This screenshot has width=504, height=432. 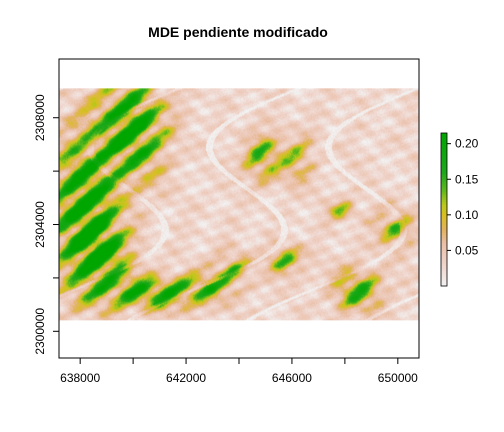 What do you see at coordinates (80, 378) in the screenshot?
I see `x-tick-label: 638000` at bounding box center [80, 378].